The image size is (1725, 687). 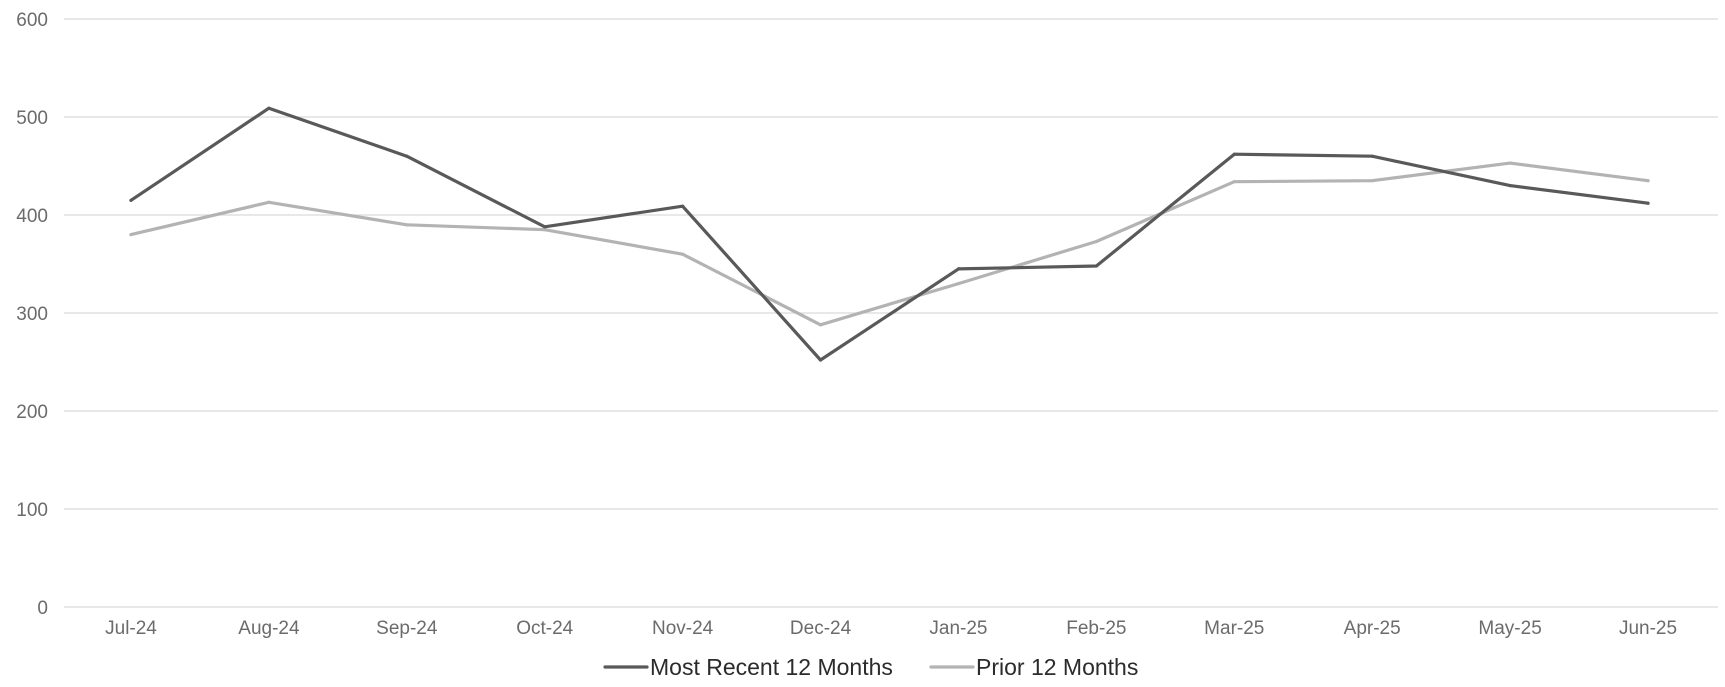 What do you see at coordinates (1648, 628) in the screenshot?
I see `x-tick-label: Jun-25` at bounding box center [1648, 628].